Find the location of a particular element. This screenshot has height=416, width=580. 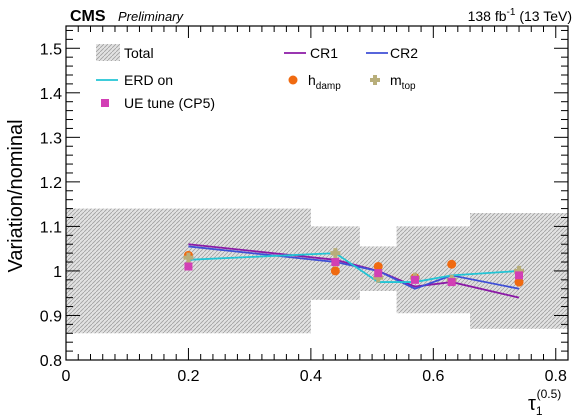

legend-label-erd-on: ERD on is located at coordinates (148, 80).